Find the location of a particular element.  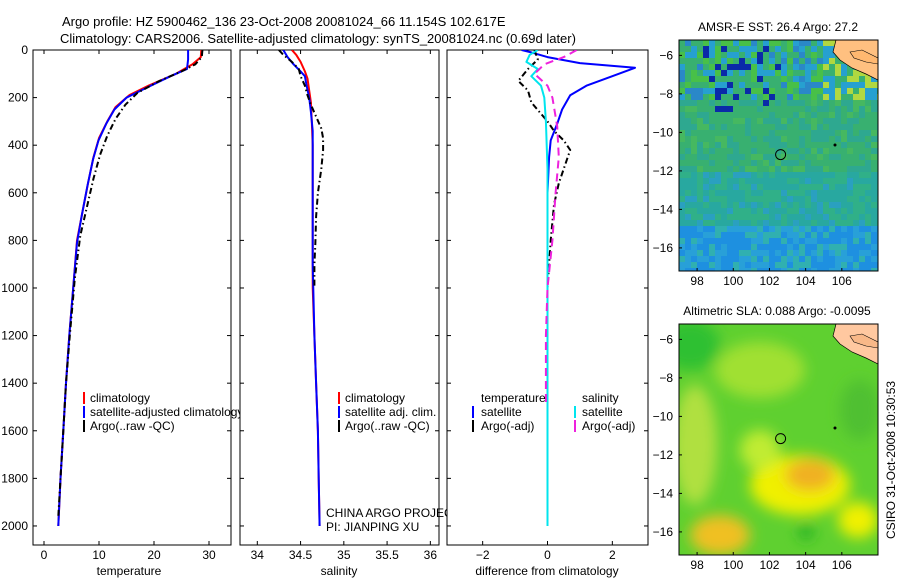

map-lat-label: −6 is located at coordinates (666, 339).